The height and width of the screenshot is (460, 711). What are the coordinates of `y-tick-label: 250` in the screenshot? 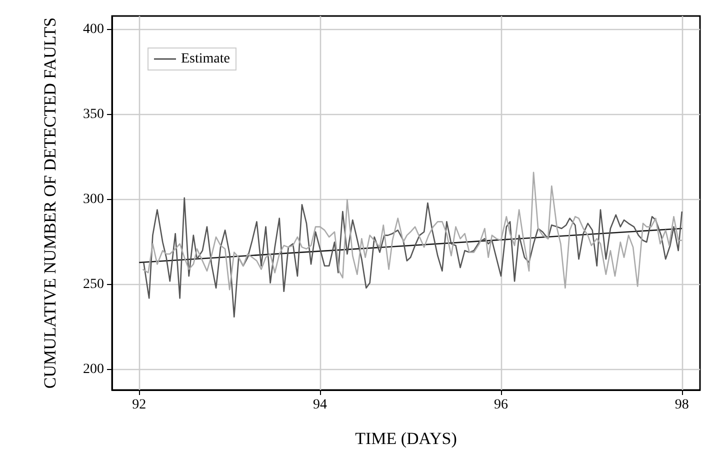 It's located at (93, 284).